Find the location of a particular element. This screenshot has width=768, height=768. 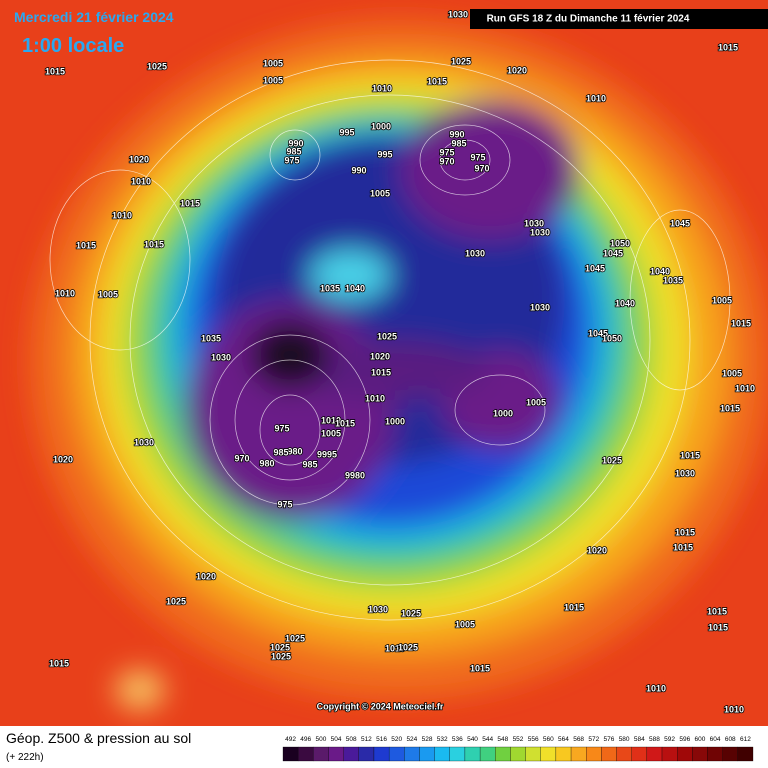

forecast-time: 1:00 locale is located at coordinates (73, 46).